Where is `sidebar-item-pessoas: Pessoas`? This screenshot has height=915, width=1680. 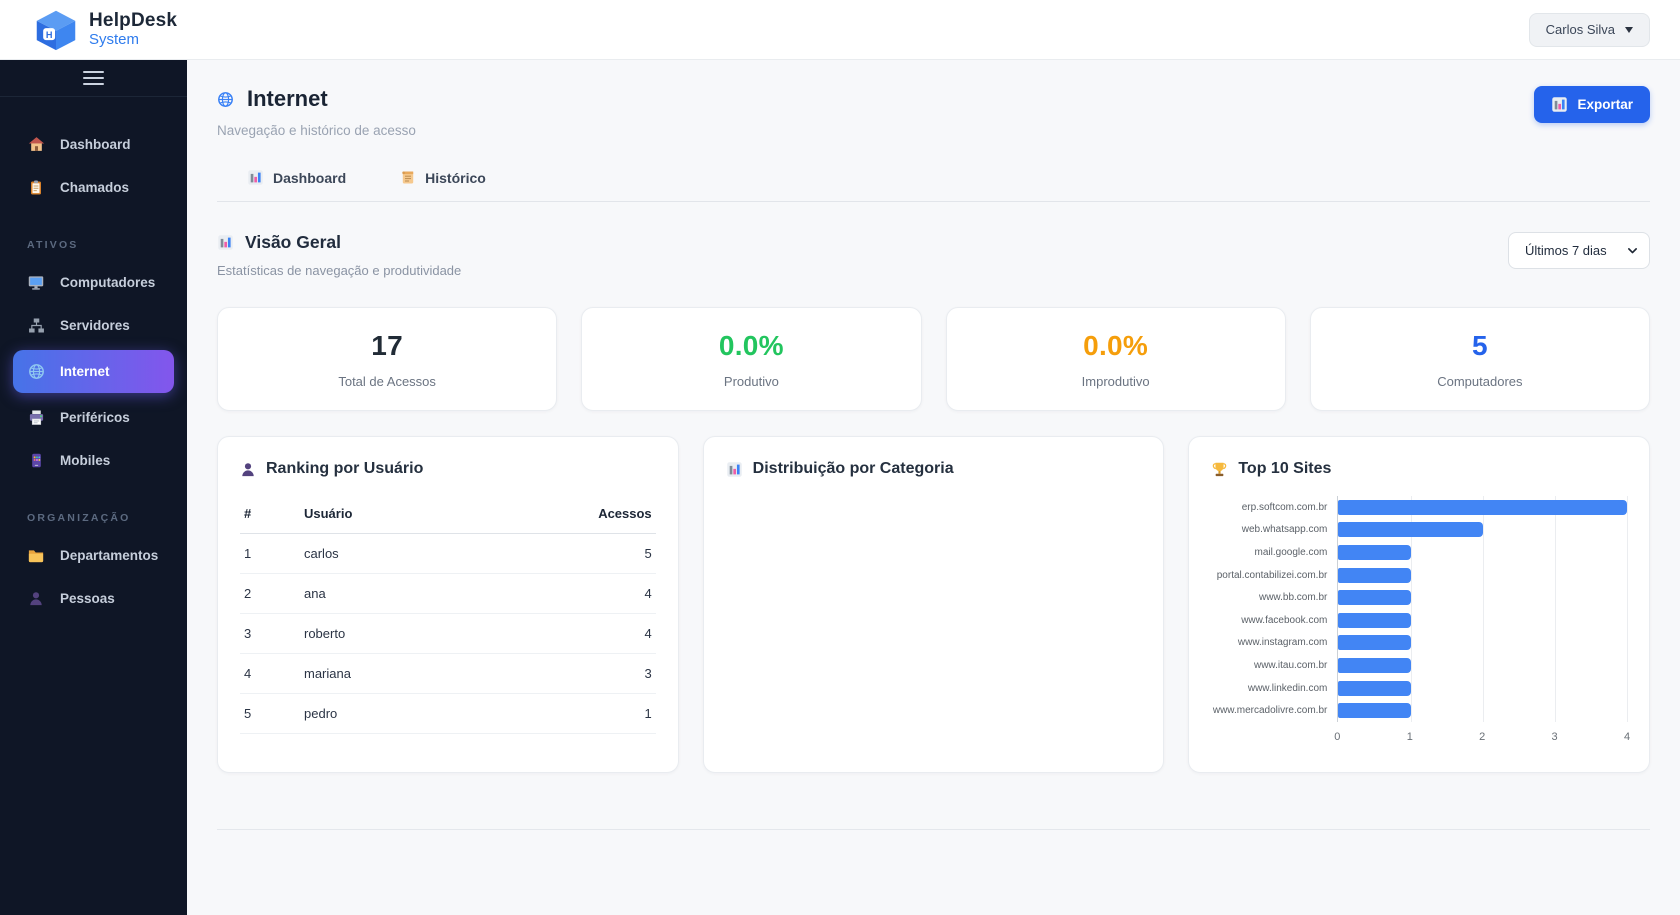 sidebar-item-pessoas: Pessoas is located at coordinates (93, 598).